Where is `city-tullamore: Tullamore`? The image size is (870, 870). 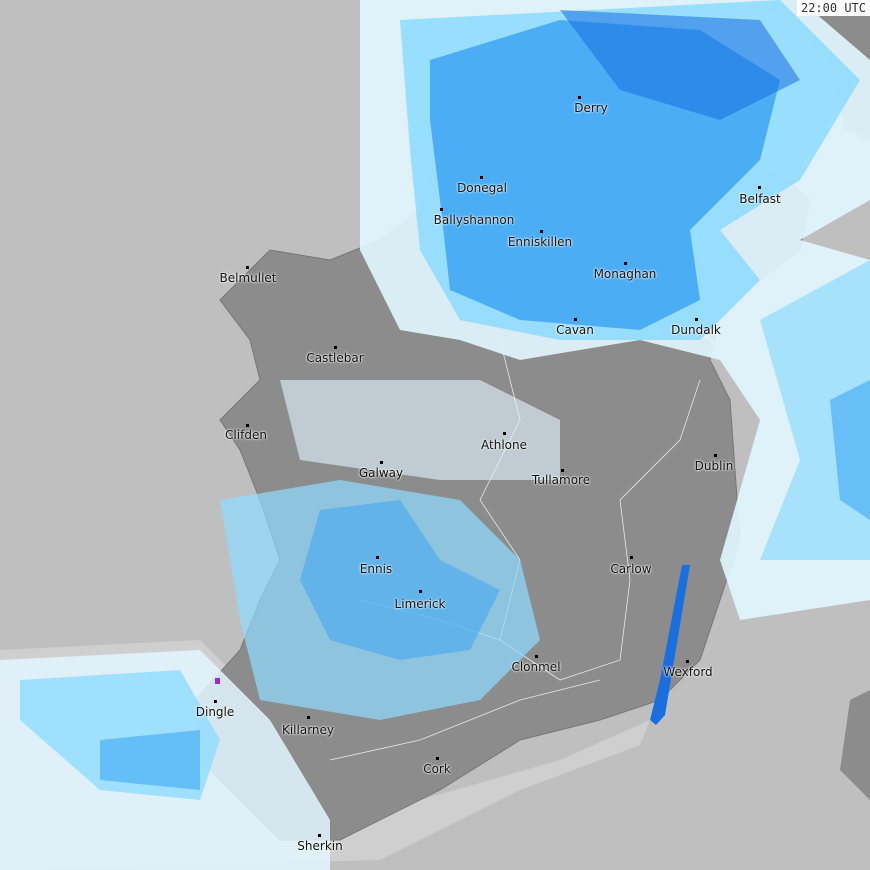 city-tullamore: Tullamore is located at coordinates (561, 480).